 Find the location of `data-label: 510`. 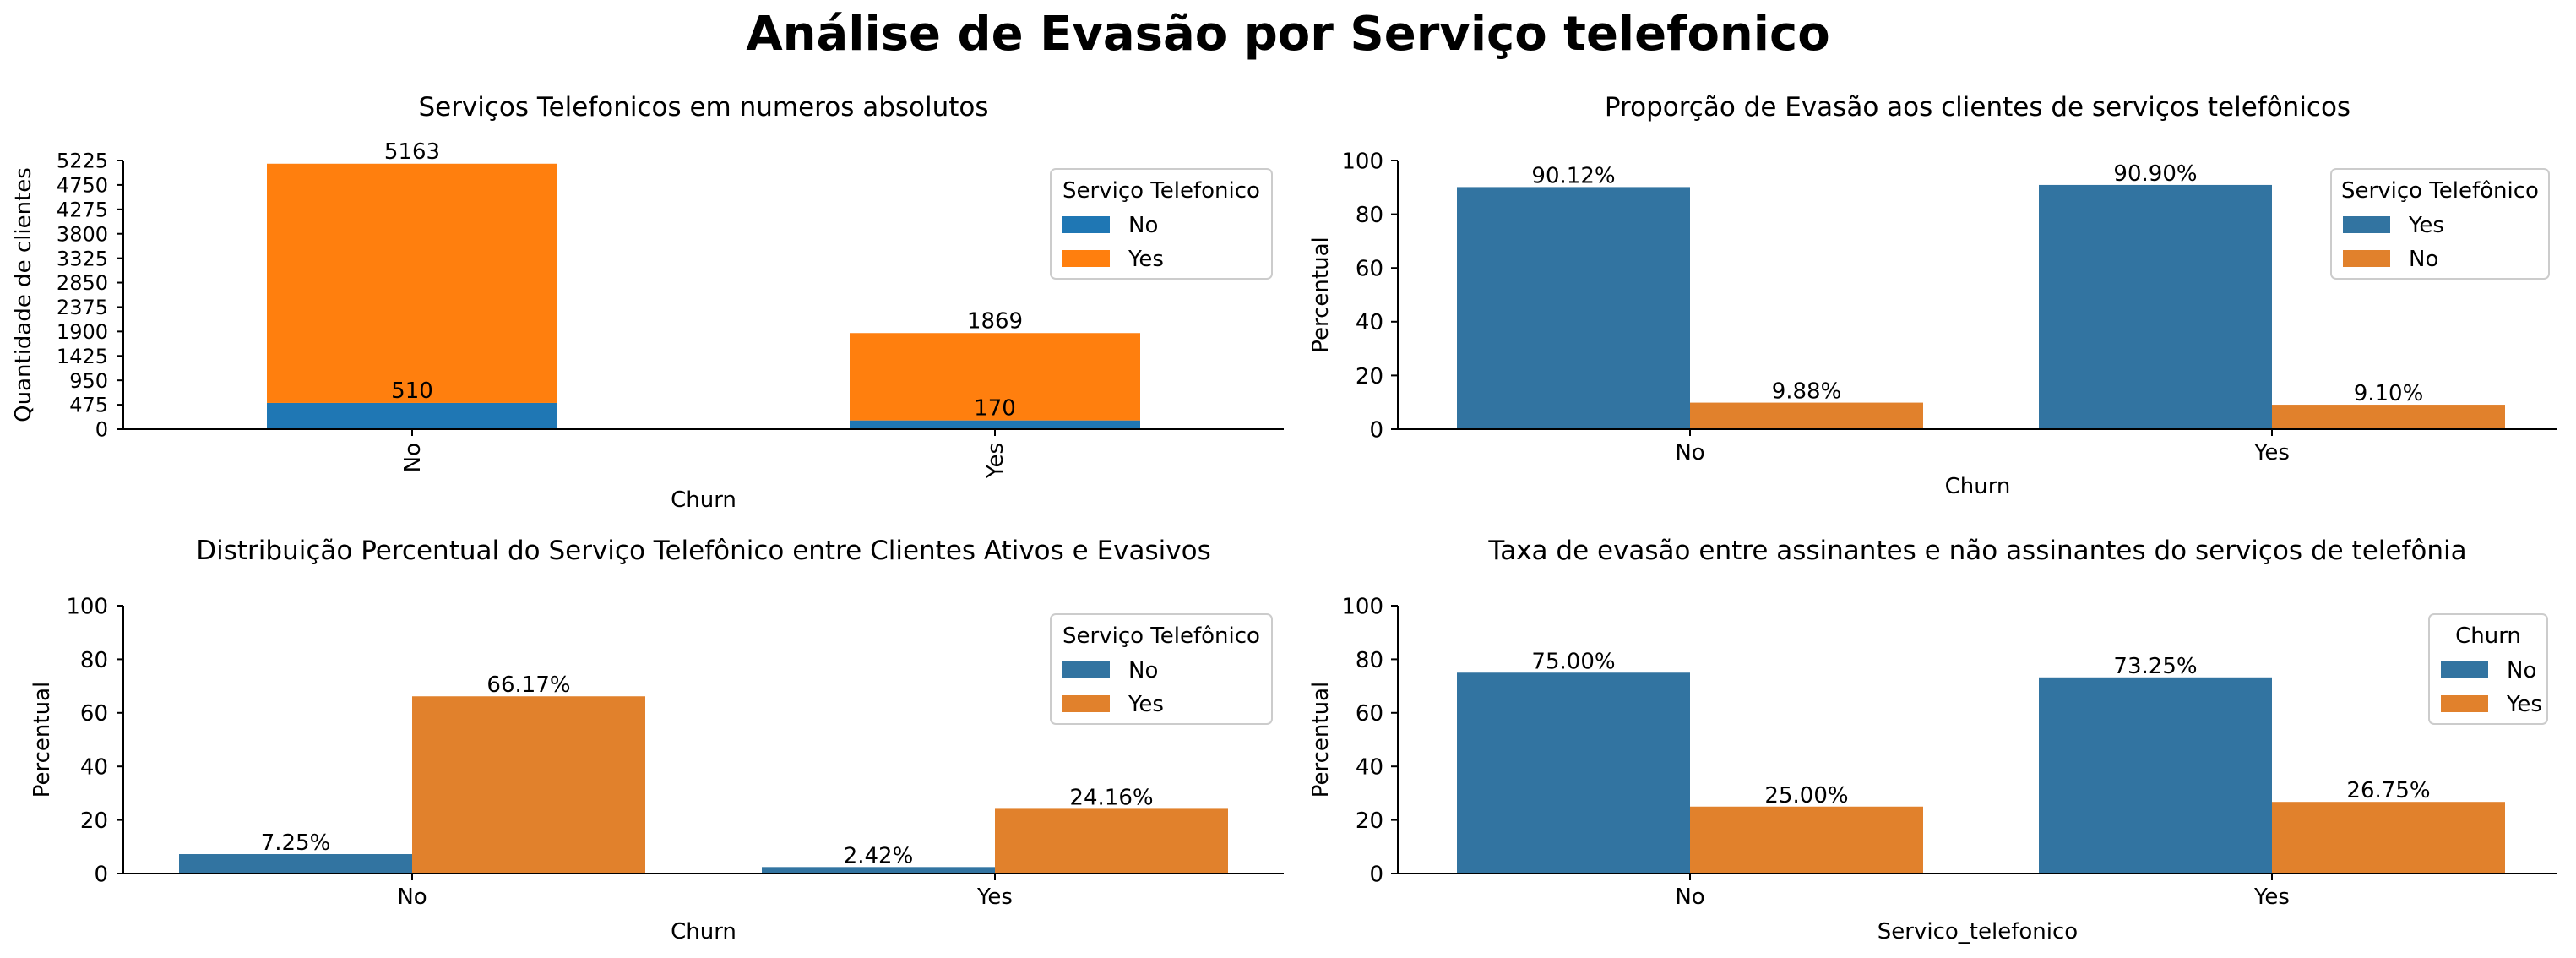

data-label: 510 is located at coordinates (412, 391).